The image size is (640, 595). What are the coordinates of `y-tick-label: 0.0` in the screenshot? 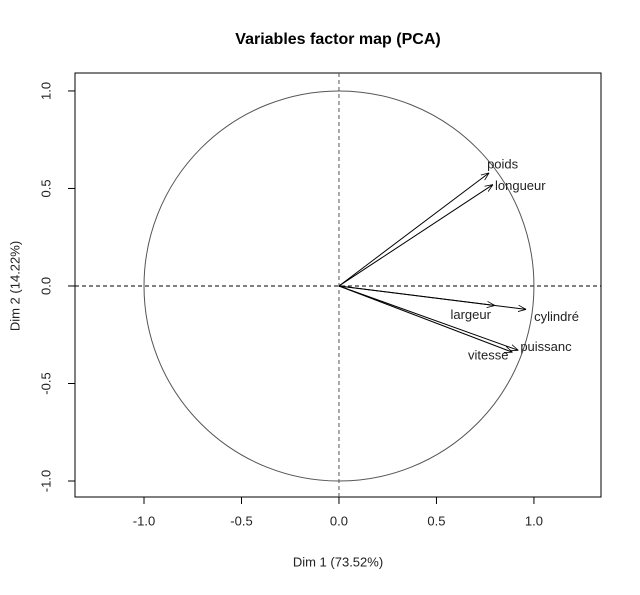 It's located at (45, 286).